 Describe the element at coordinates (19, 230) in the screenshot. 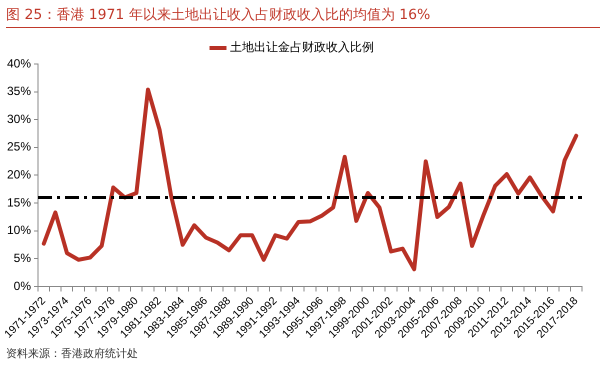

I see `y-tick-label: 10%` at that location.